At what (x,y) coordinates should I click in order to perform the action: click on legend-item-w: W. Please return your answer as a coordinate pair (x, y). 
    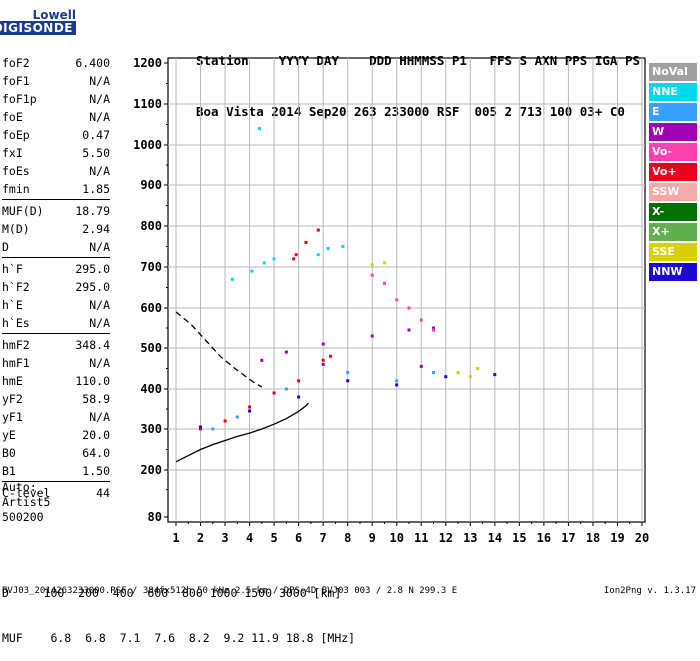
    Looking at the image, I should click on (673, 132).